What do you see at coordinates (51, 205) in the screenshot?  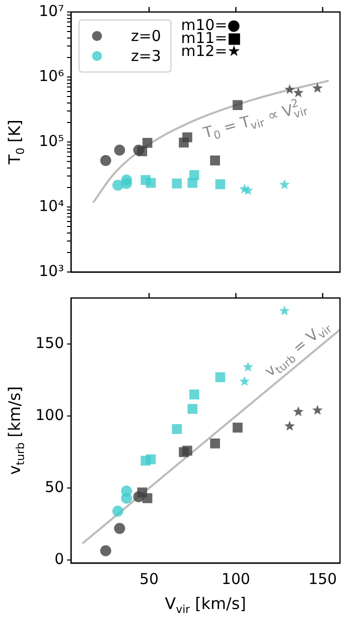 I see `y-tick-label: 10⁴` at bounding box center [51, 205].